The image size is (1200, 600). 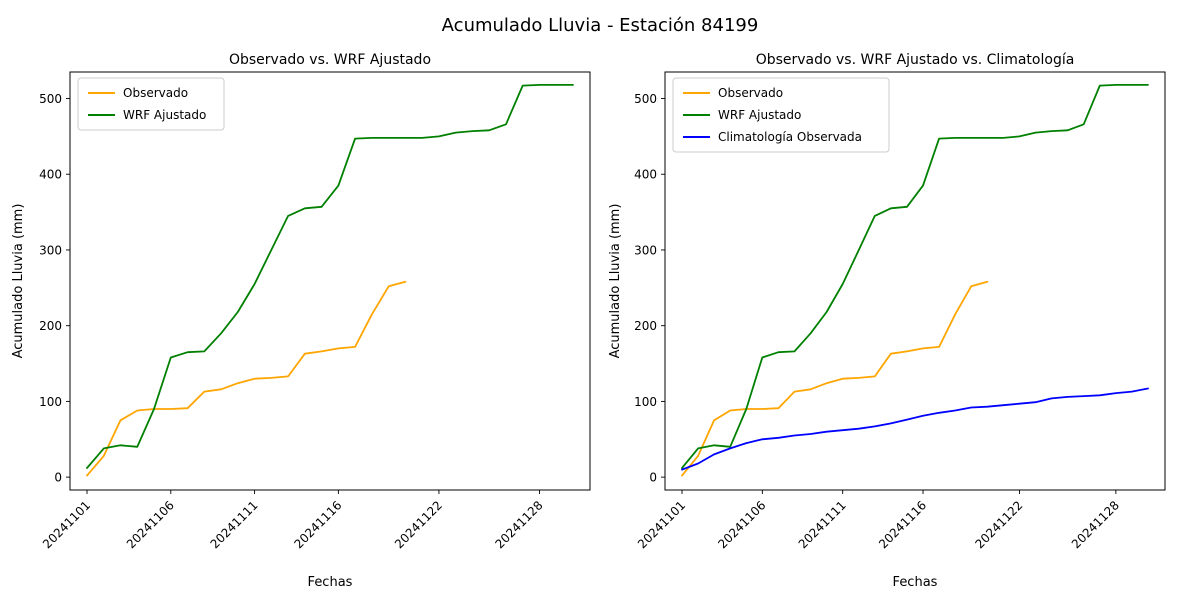 What do you see at coordinates (915, 582) in the screenshot?
I see `subplot2-xlabel: Fechas` at bounding box center [915, 582].